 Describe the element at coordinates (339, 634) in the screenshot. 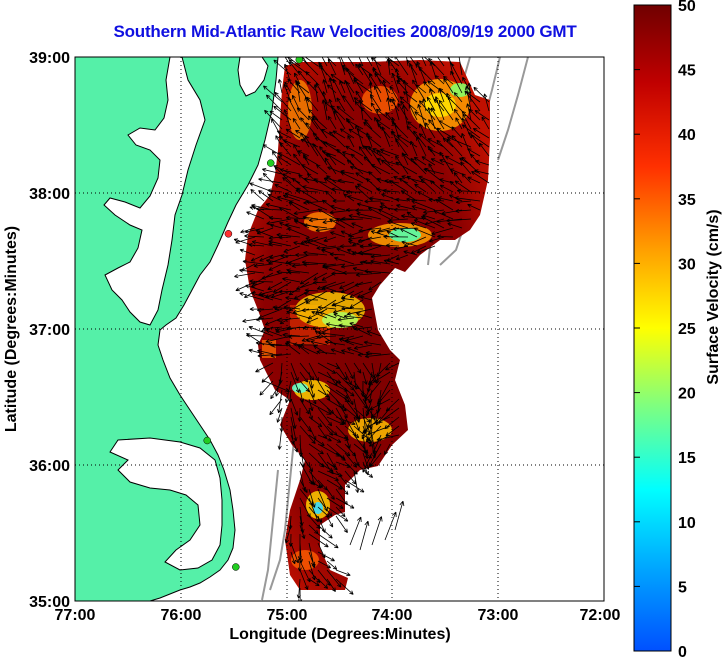

I see `x-axis-label: Longitude (Degrees:Minutes)` at that location.